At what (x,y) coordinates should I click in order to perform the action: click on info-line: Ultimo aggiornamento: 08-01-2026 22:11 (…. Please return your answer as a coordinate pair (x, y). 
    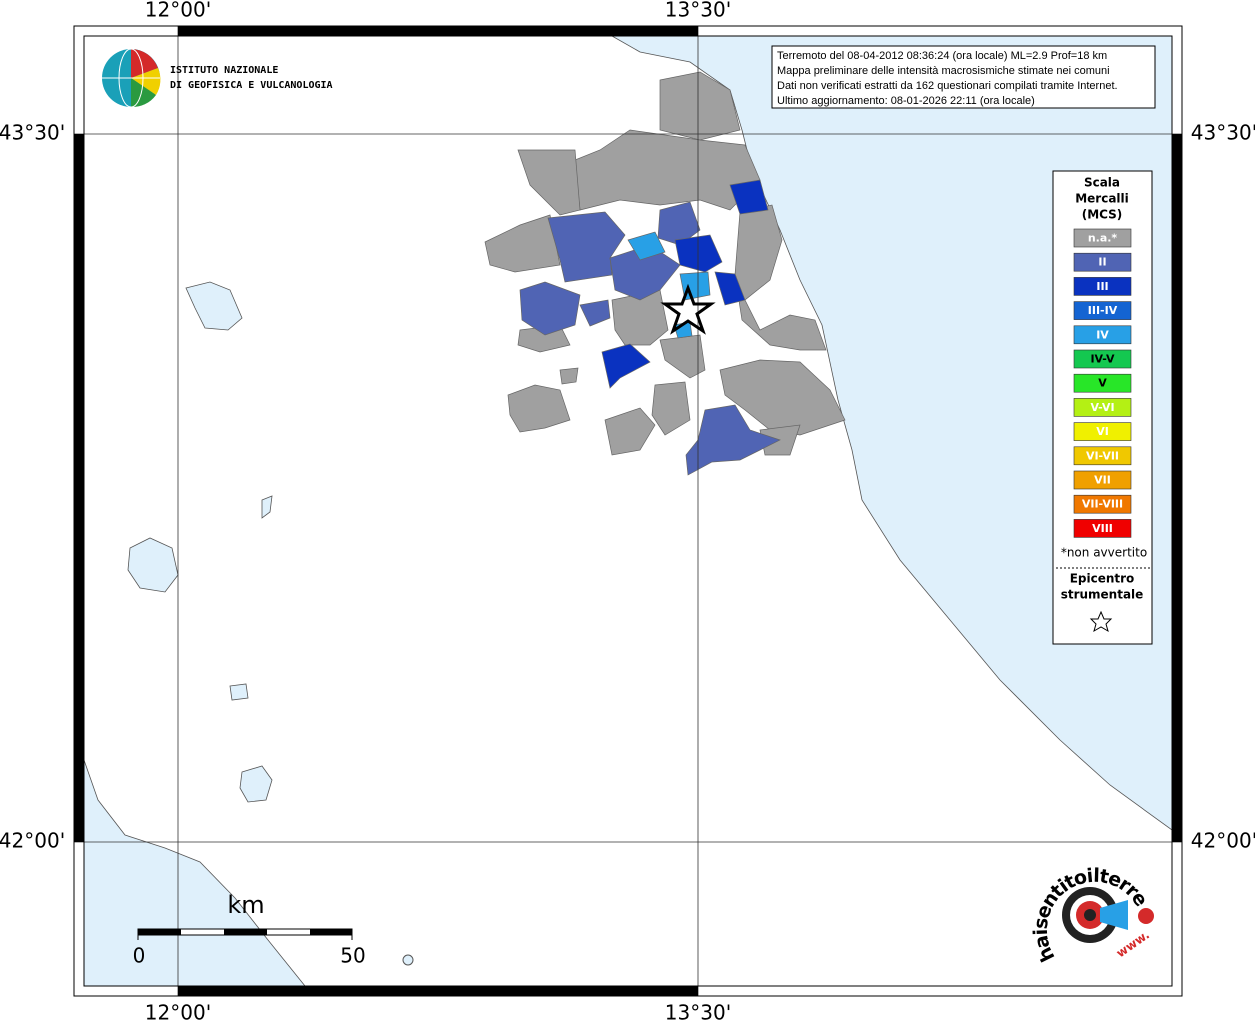
    Looking at the image, I should click on (906, 101).